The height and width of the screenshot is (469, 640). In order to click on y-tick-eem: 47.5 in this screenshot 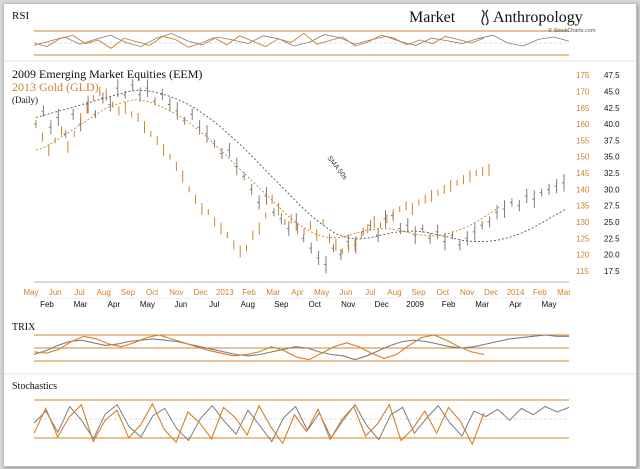, I will do `click(612, 75)`.